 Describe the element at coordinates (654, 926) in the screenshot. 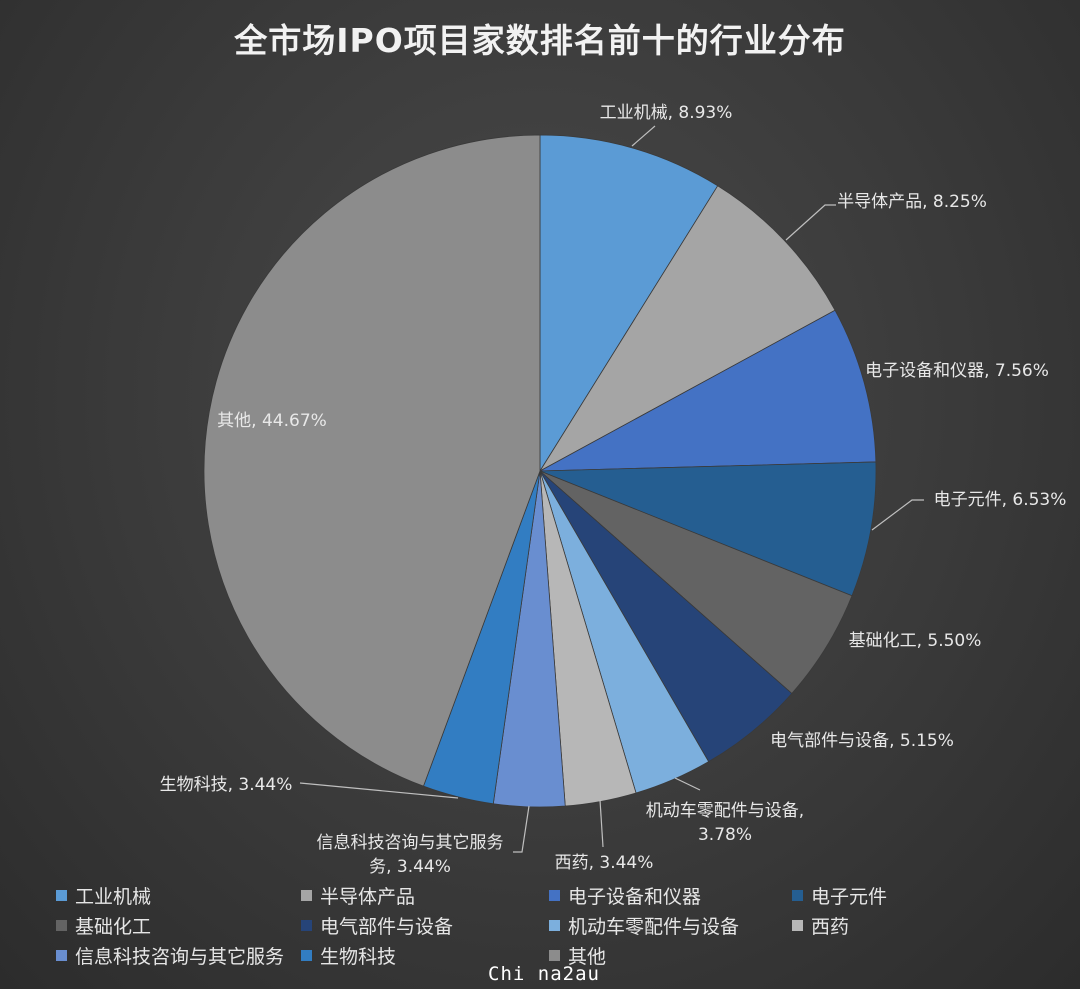

I see `legend-label: 机动车零配件与设备` at that location.